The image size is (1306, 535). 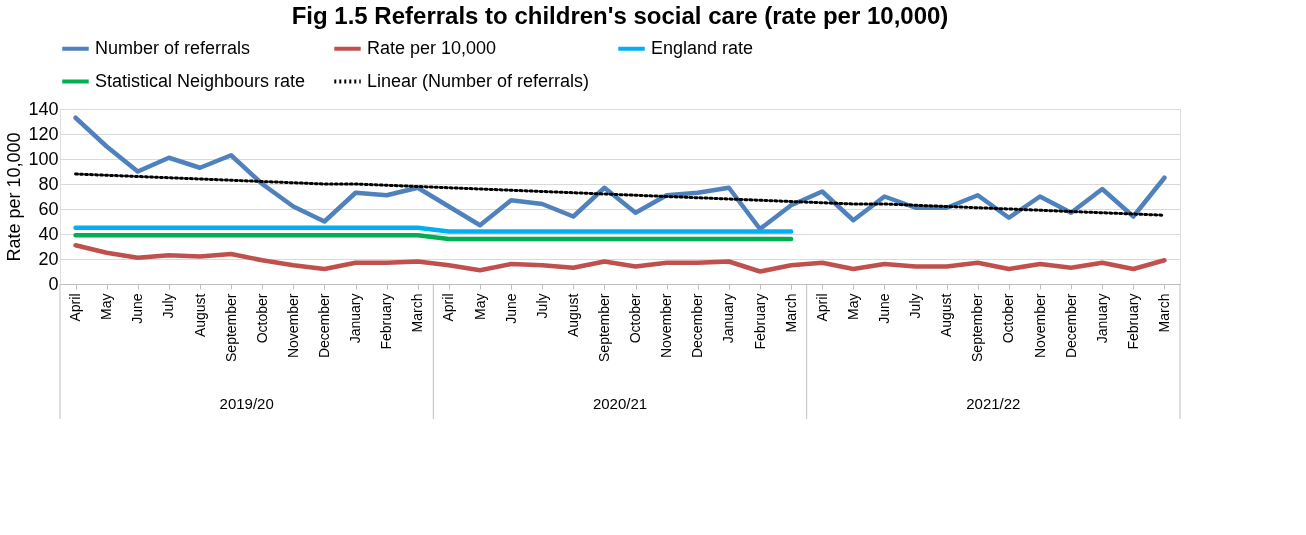 I want to click on y-tick-label: 20, so click(x=48, y=258).